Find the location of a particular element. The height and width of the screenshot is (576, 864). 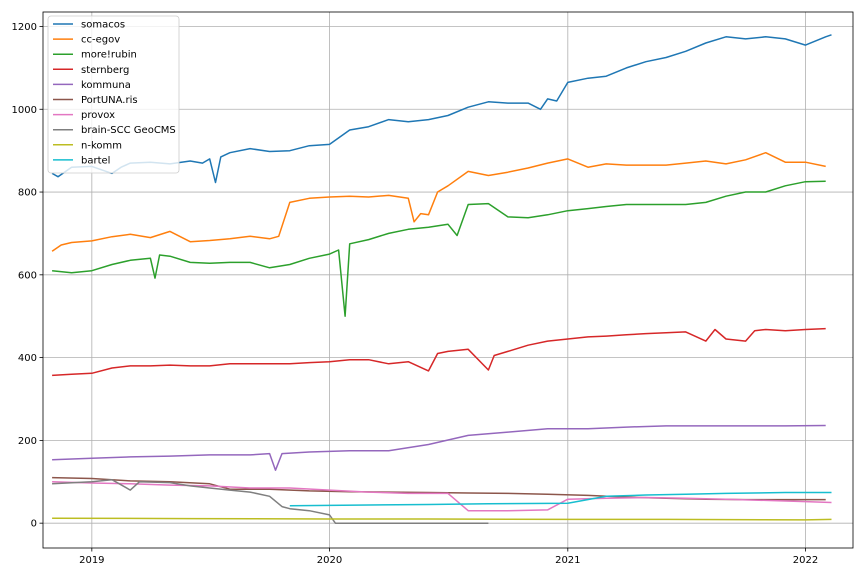

y-tick-label: 1000 is located at coordinates (24, 110).